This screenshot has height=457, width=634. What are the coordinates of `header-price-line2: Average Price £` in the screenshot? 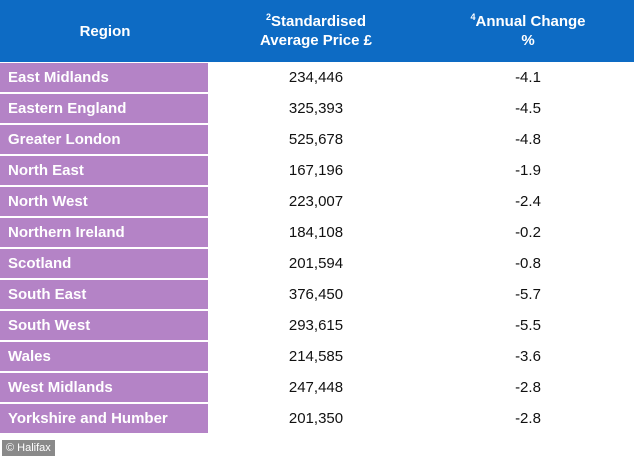 It's located at (316, 40).